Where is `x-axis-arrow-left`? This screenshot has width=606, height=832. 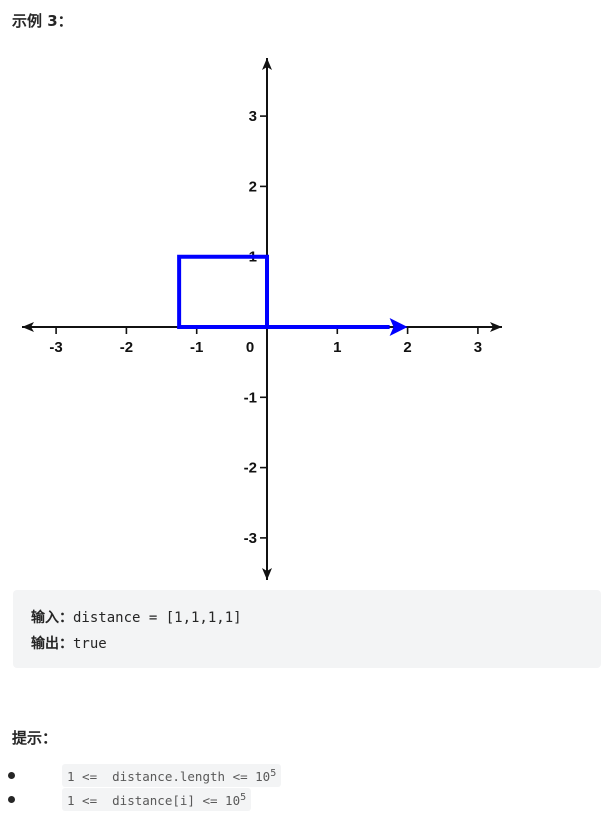 x-axis-arrow-left is located at coordinates (28, 327).